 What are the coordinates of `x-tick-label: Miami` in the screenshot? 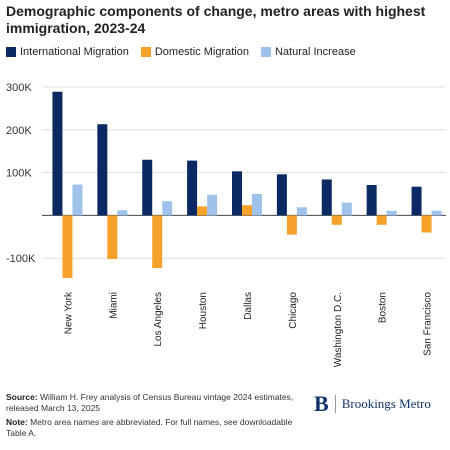 It's located at (113, 305).